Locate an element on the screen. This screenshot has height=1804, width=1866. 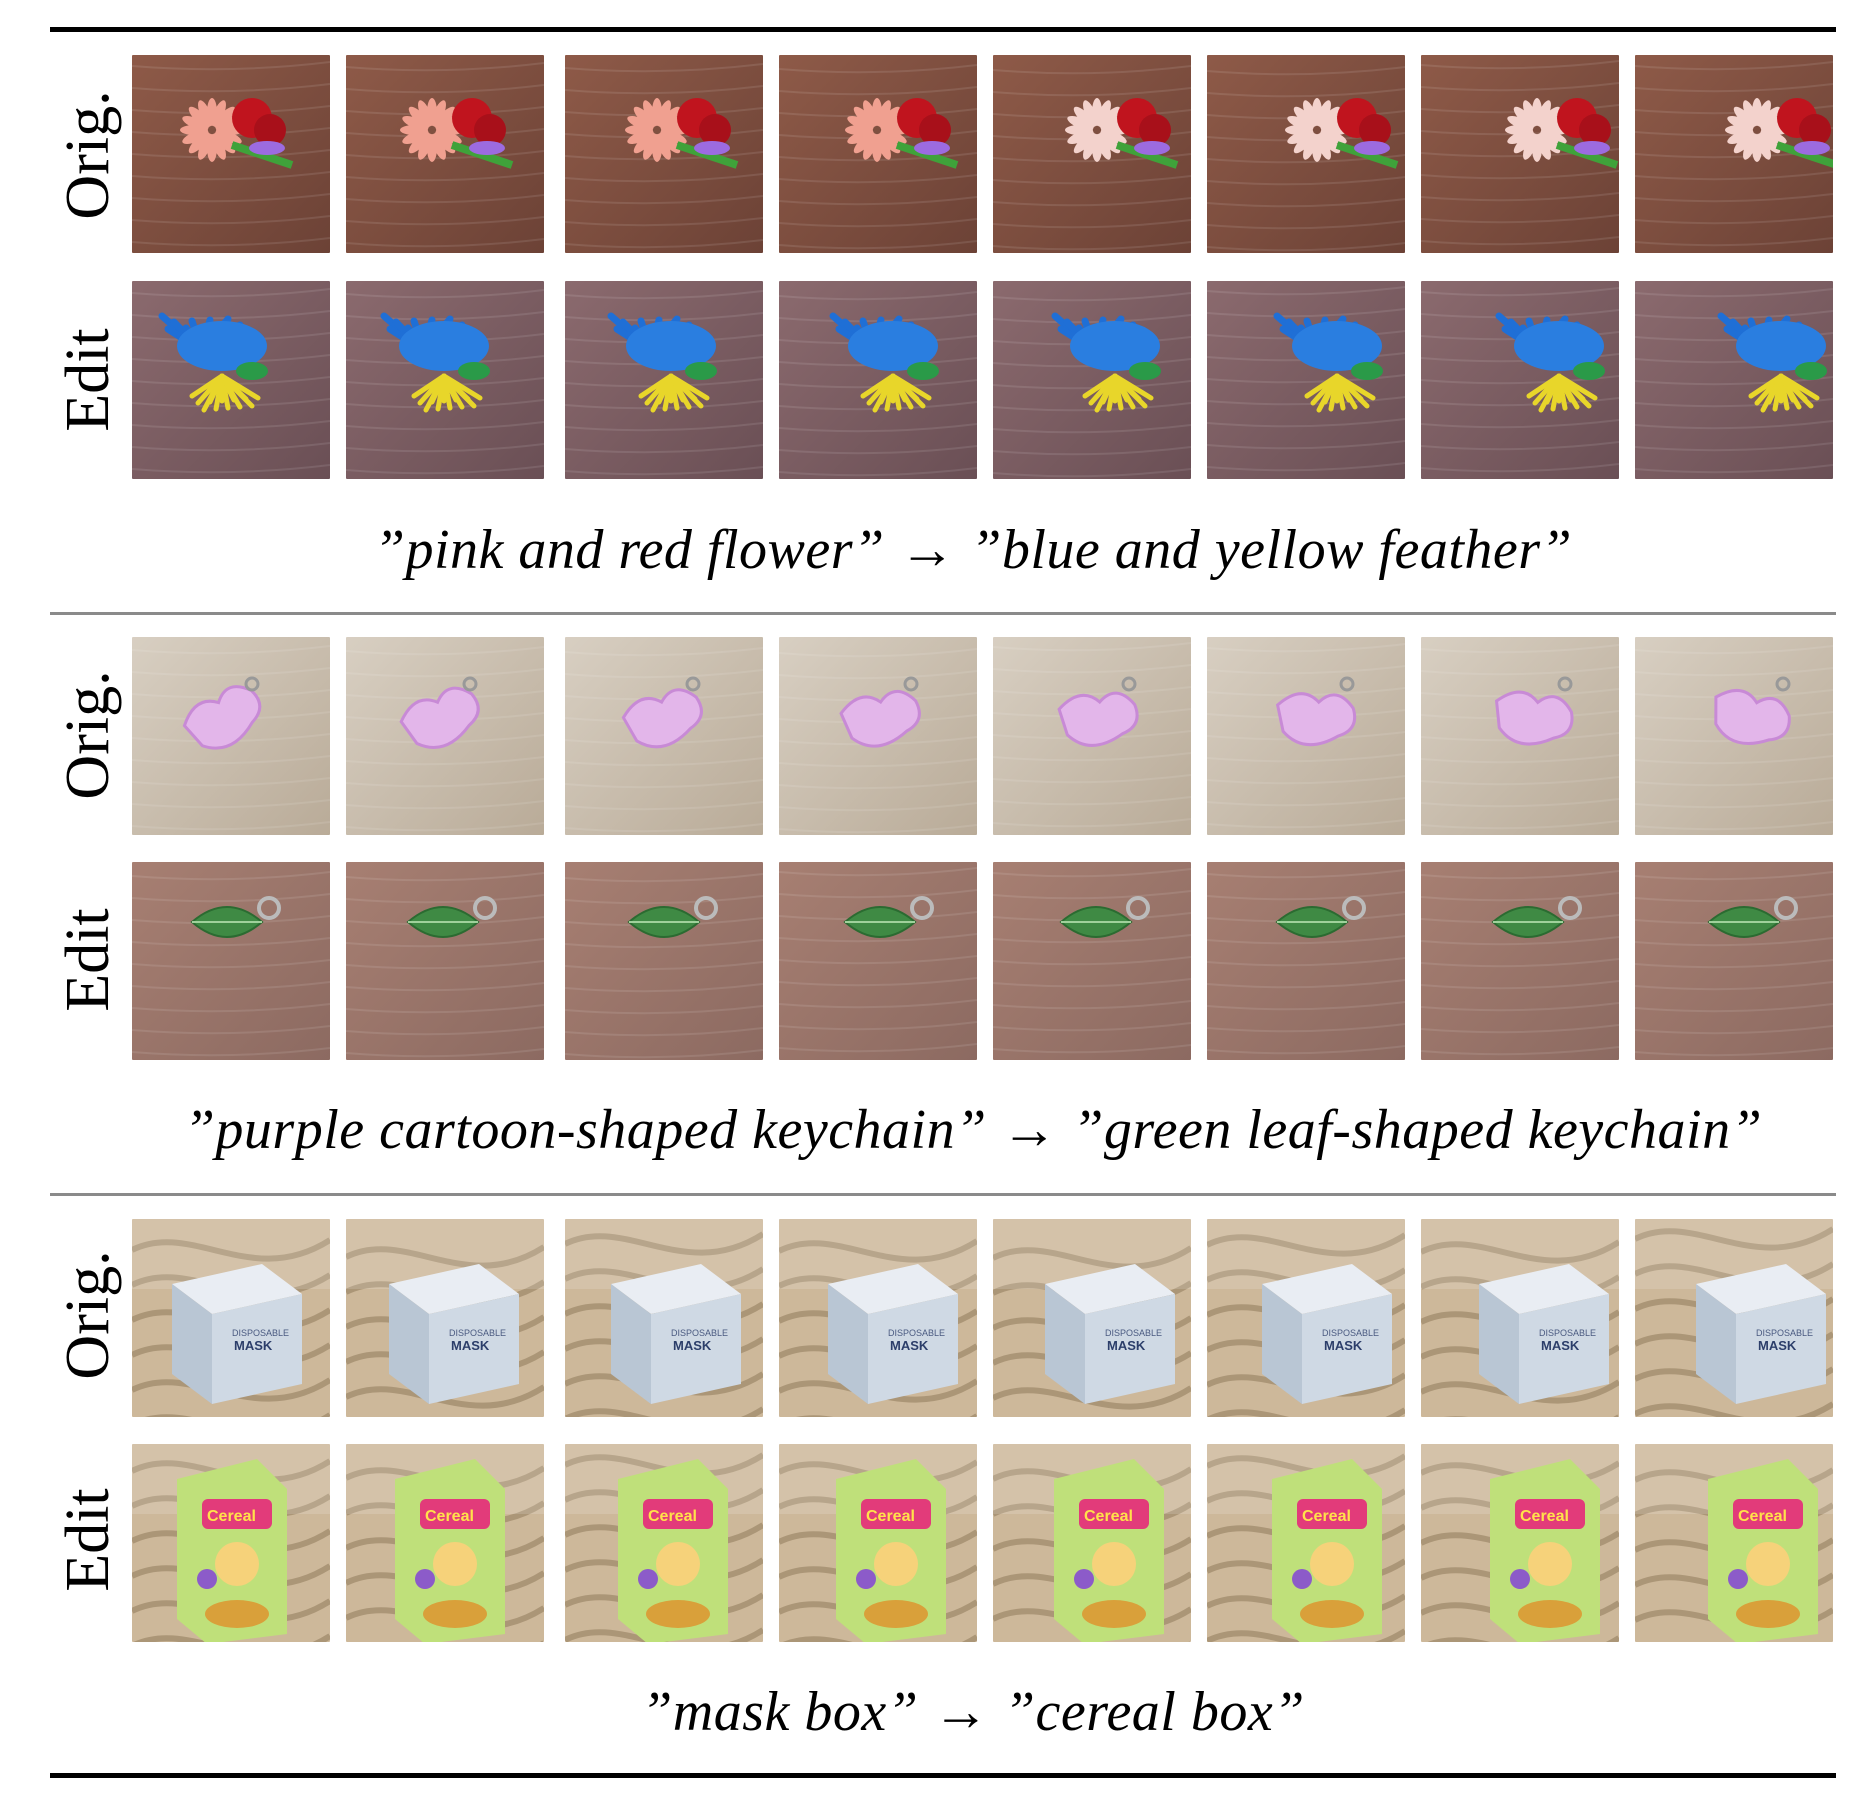
cereal-edit-frame-7: Cereal is located at coordinates (1520, 1543).